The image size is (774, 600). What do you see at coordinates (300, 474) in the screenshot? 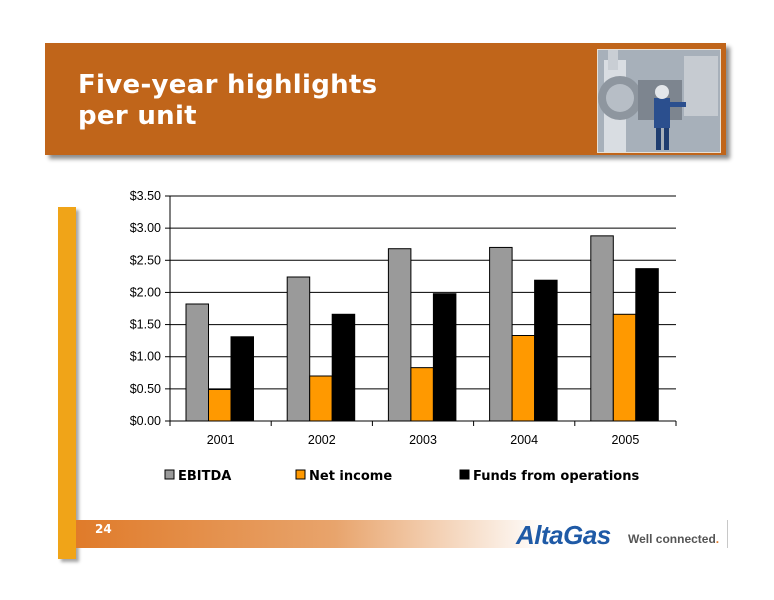
I see `legend-swatch-net-income` at bounding box center [300, 474].